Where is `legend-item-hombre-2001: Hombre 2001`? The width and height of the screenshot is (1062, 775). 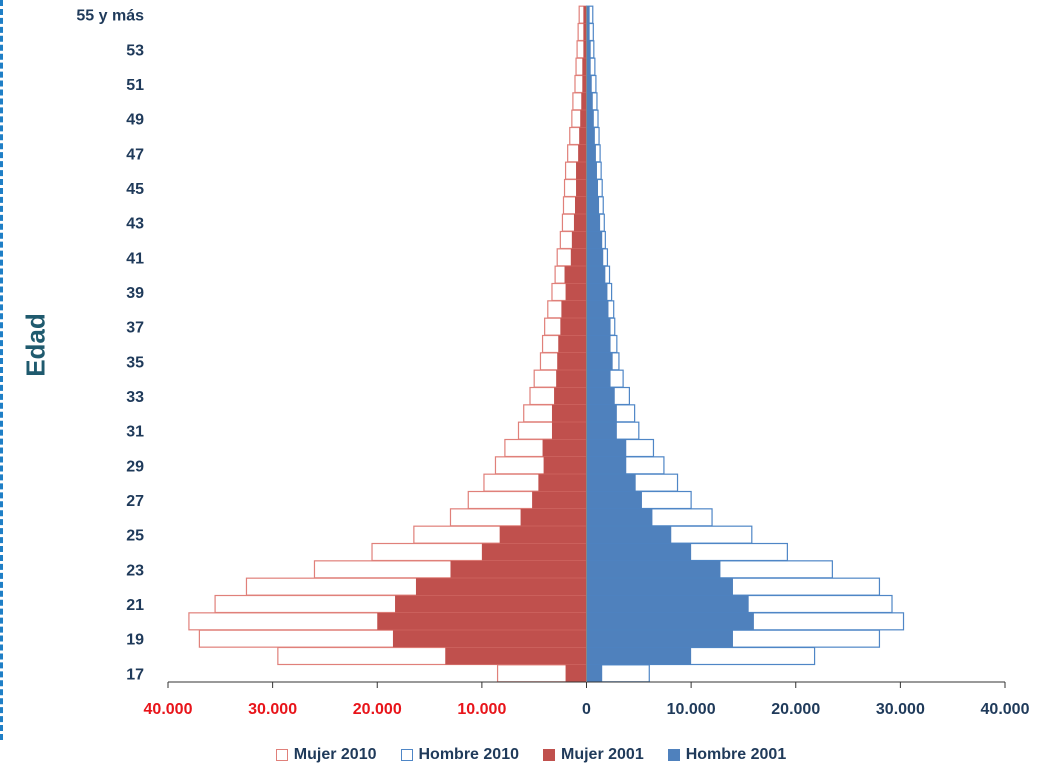
legend-item-hombre-2001: Hombre 2001 is located at coordinates (727, 755).